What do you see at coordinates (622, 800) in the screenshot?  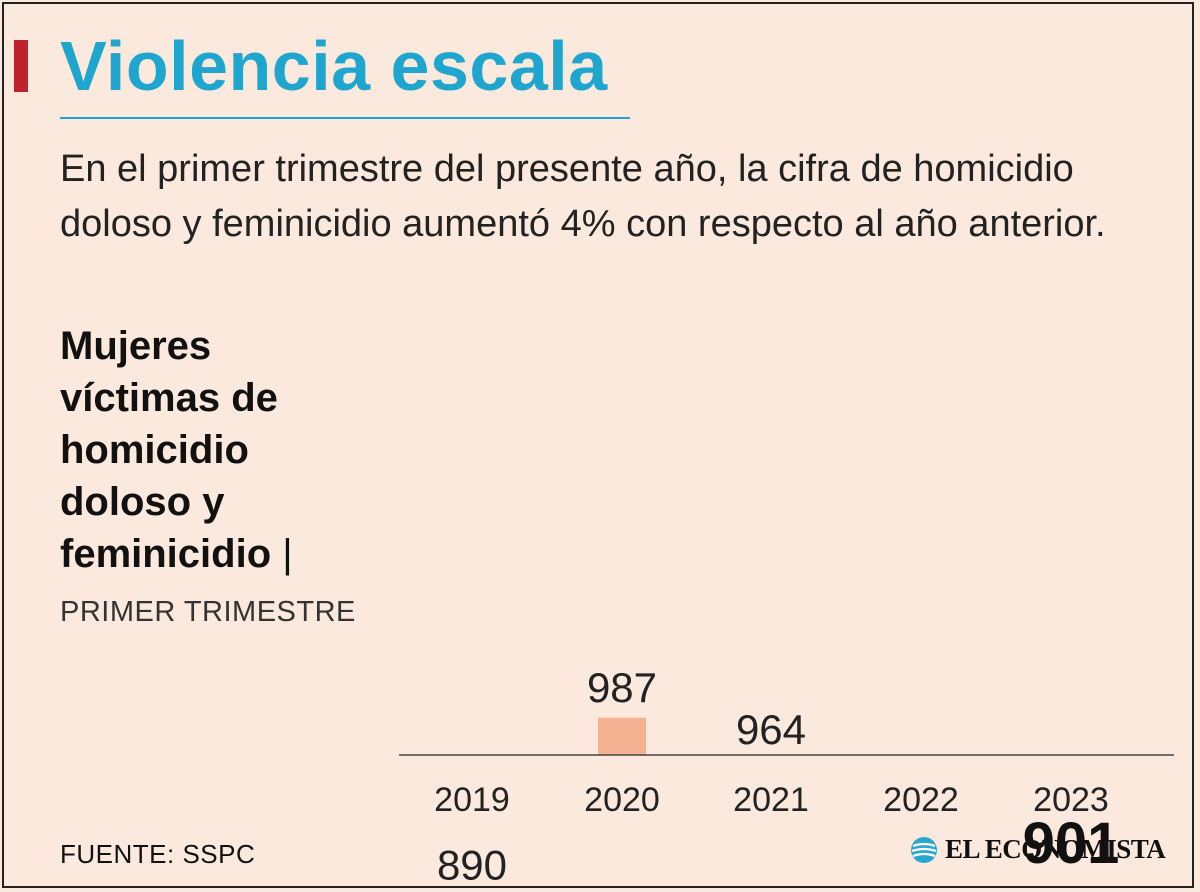 I see `tick-label-2020: 2020` at bounding box center [622, 800].